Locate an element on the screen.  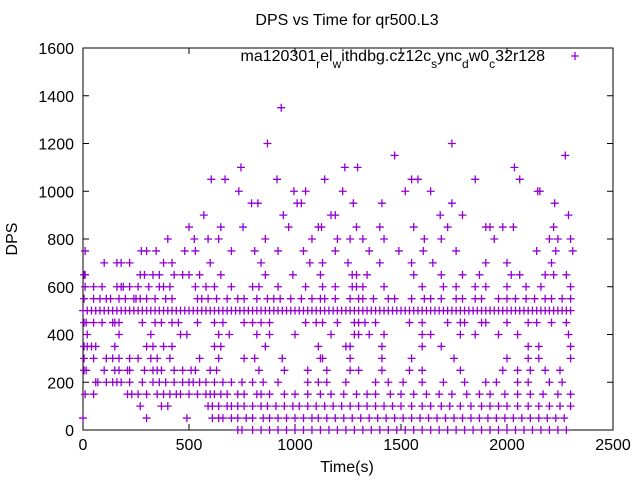
y-axis-label: DPS is located at coordinates (12, 239).